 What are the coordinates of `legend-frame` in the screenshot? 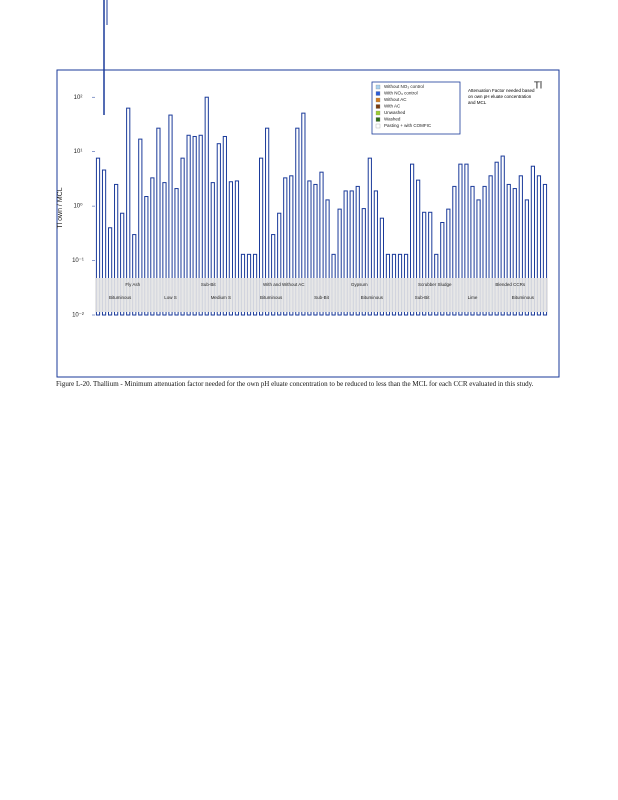 It's located at (416, 108).